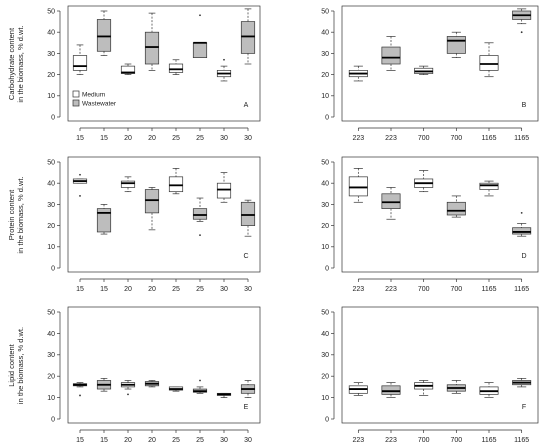  I want to click on panel-letter: E, so click(246, 407).